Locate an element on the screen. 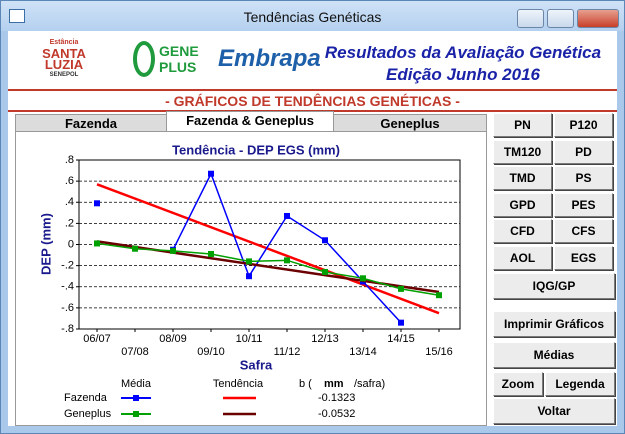  button: CFD is located at coordinates (522, 231).